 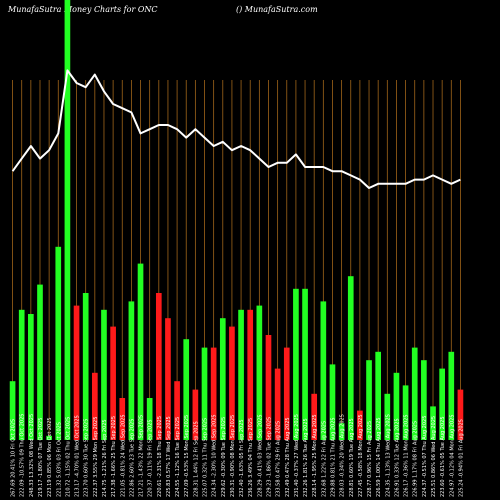 I want to click on x-tick-label: 217.21 -1.43% 22 Mon Sep 2025, so click(x=142, y=456).